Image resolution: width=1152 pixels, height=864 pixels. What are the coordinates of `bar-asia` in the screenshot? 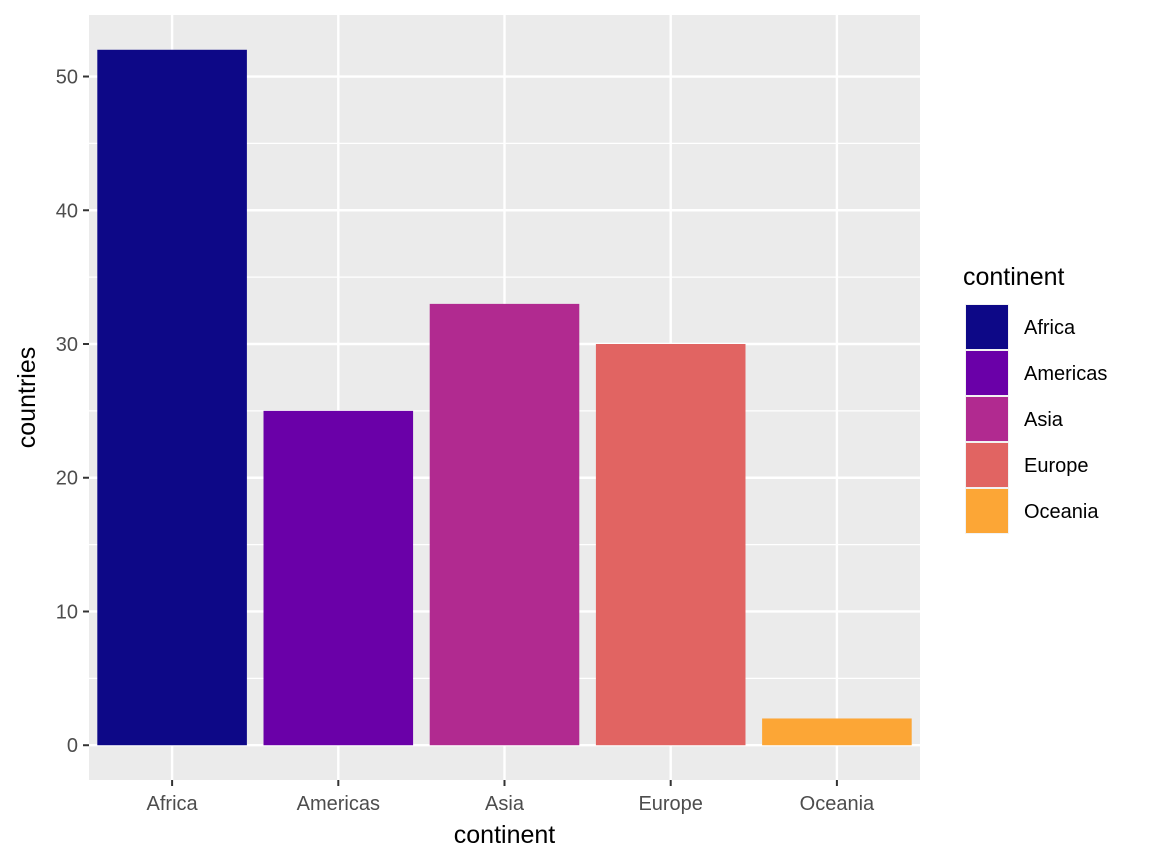 It's located at (504, 524).